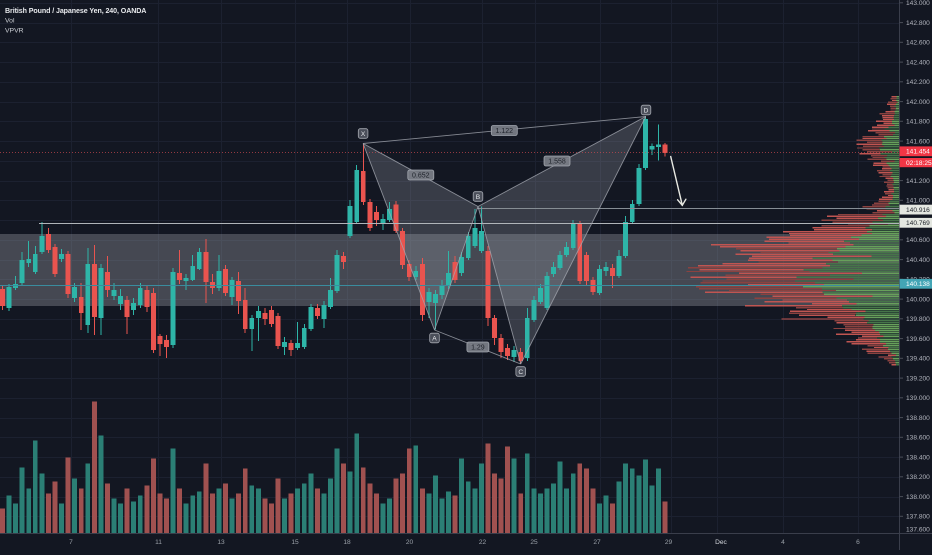 The height and width of the screenshot is (555, 932). I want to click on svg-text:British Pound / Japanese Yen,: British Pound / Japanese Yen, 240, OANDA, so click(75, 11).